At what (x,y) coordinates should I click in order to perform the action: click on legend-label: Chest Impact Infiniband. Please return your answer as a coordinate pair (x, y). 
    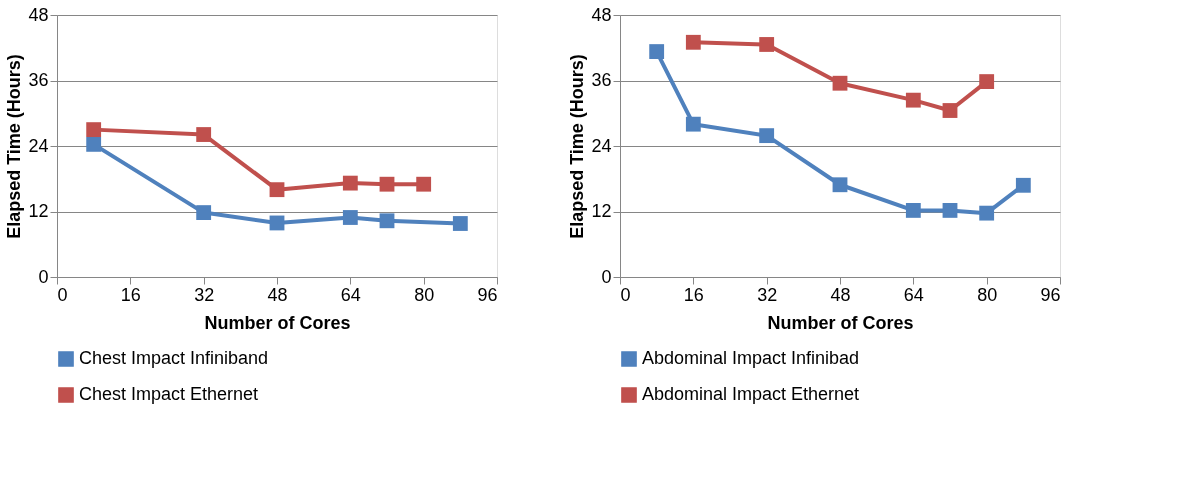
    Looking at the image, I should click on (174, 358).